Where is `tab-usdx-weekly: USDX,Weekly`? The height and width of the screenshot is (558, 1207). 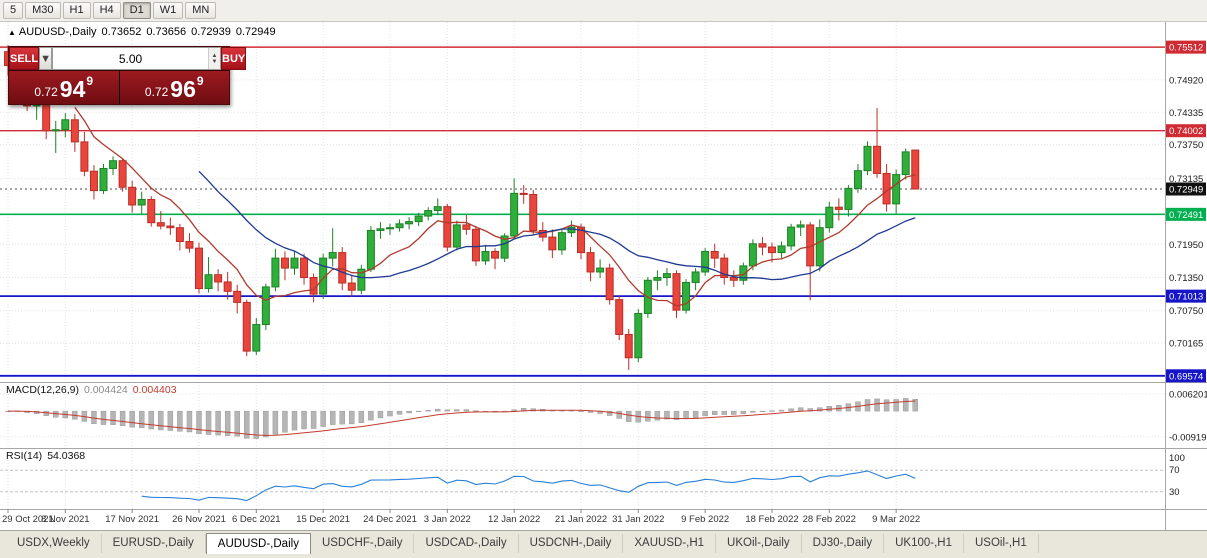 tab-usdx-weekly: USDX,Weekly is located at coordinates (54, 543).